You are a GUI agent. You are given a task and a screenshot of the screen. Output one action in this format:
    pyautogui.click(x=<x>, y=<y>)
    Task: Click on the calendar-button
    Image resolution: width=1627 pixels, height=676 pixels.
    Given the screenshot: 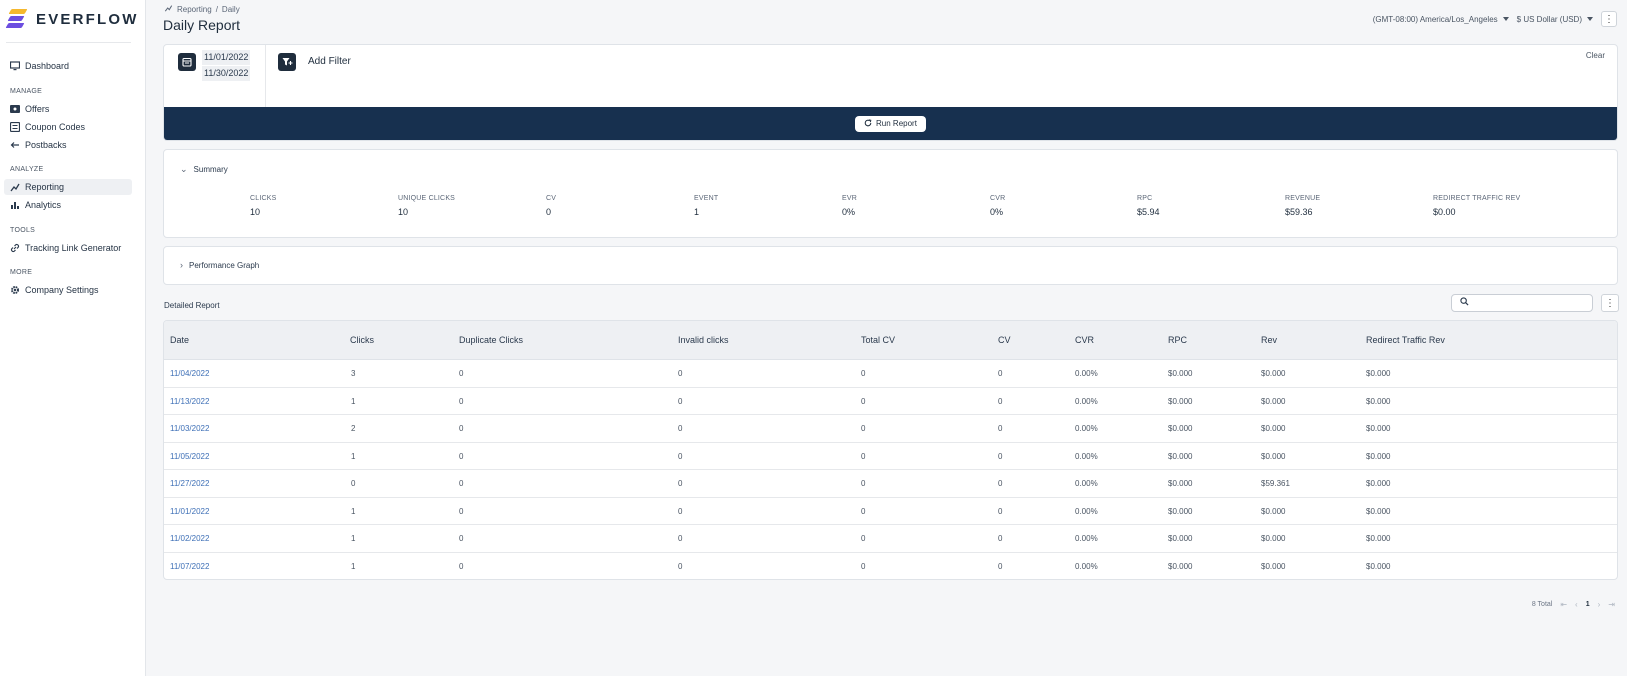 What is the action you would take?
    pyautogui.click(x=187, y=62)
    